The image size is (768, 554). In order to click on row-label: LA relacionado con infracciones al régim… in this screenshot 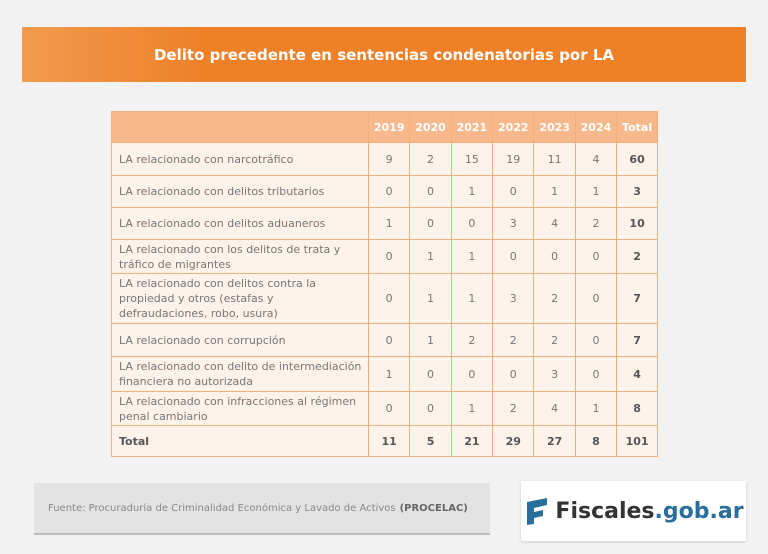, I will do `click(240, 408)`.